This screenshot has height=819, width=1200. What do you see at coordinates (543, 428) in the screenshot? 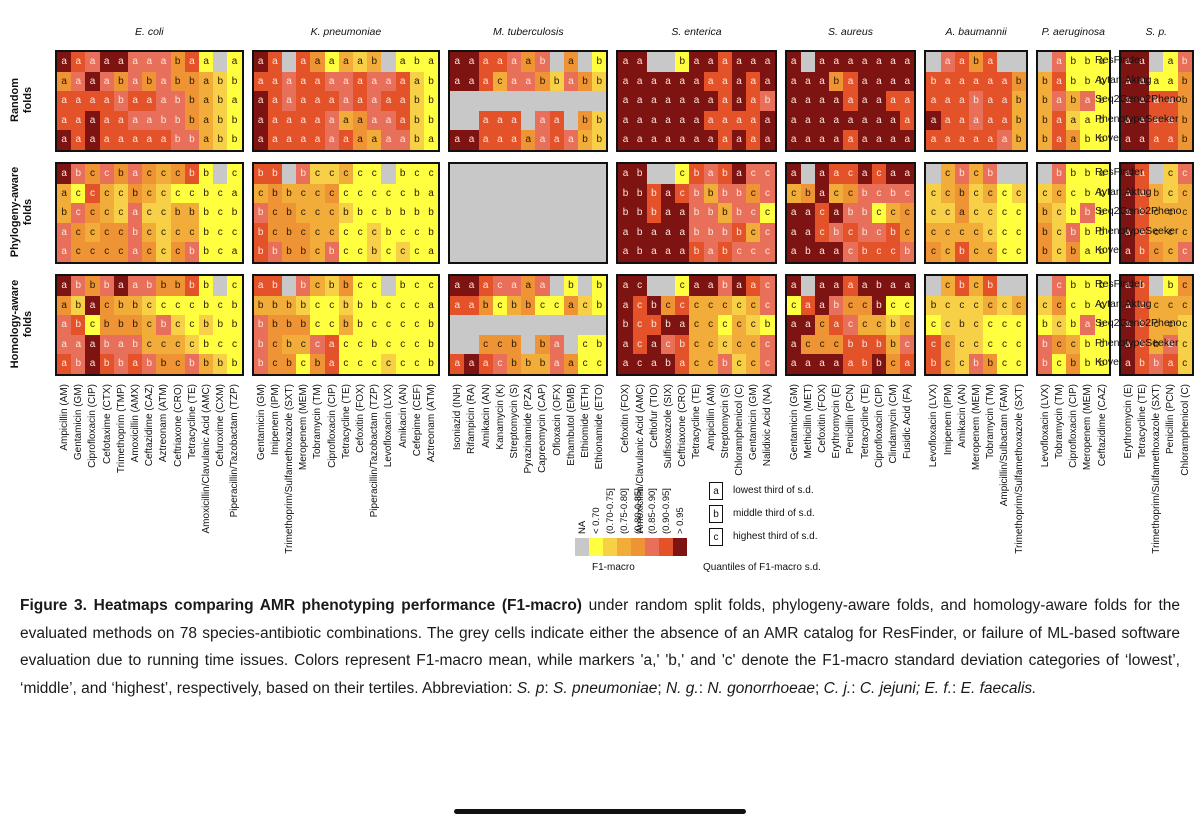
I see `antibiotic-label: Capreomycin (CAP)` at bounding box center [543, 428].